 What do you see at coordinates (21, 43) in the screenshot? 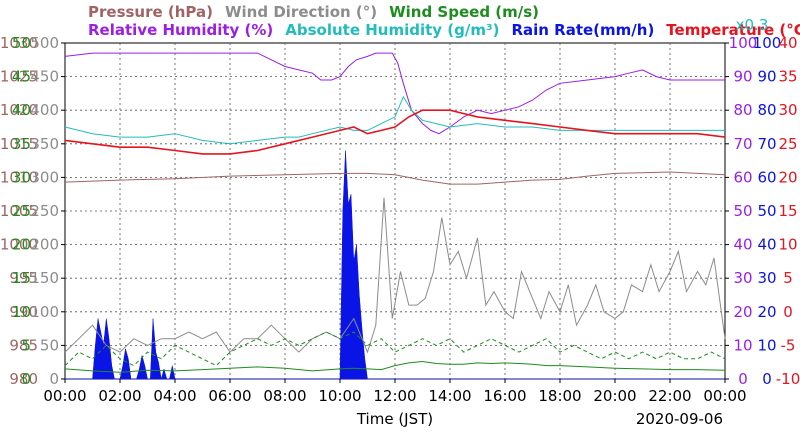
I see `y-tick-wind_speed: 50` at bounding box center [21, 43].